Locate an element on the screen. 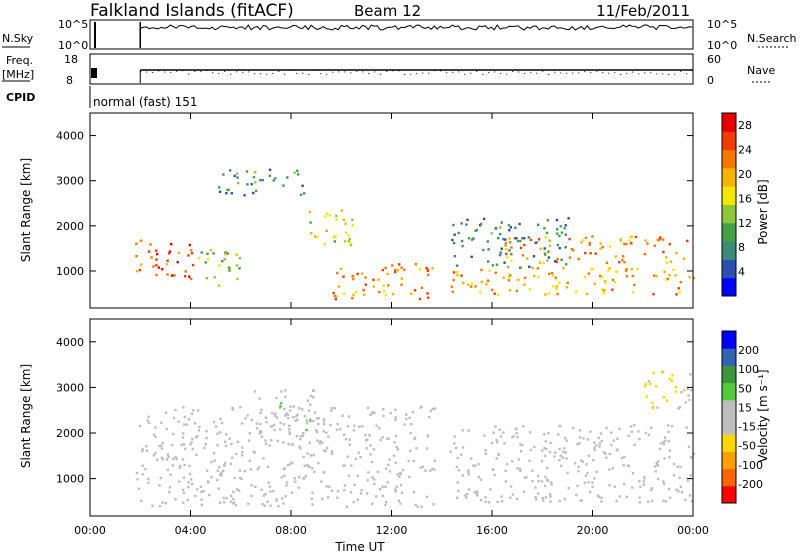 This screenshot has height=554, width=800. velocity-ytick-label: 3000 is located at coordinates (70, 387).